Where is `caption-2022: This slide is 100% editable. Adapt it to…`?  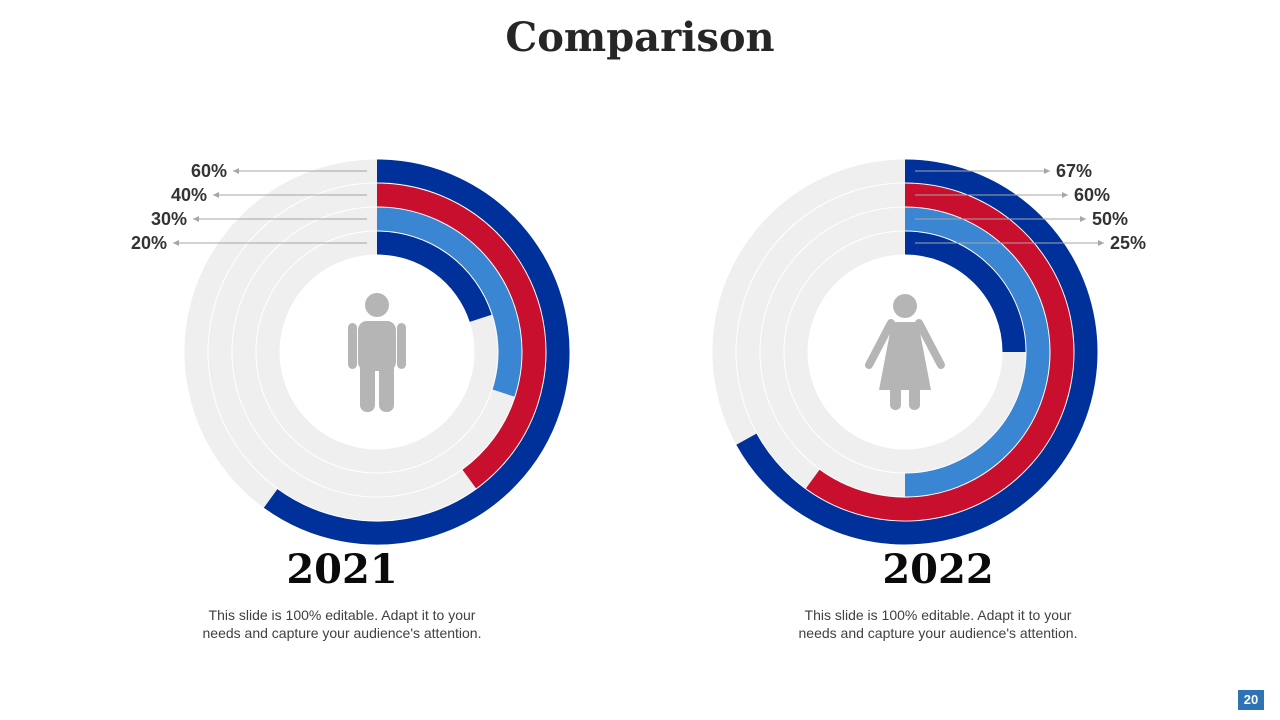
caption-2022: This slide is 100% editable. Adapt it to… is located at coordinates (938, 624).